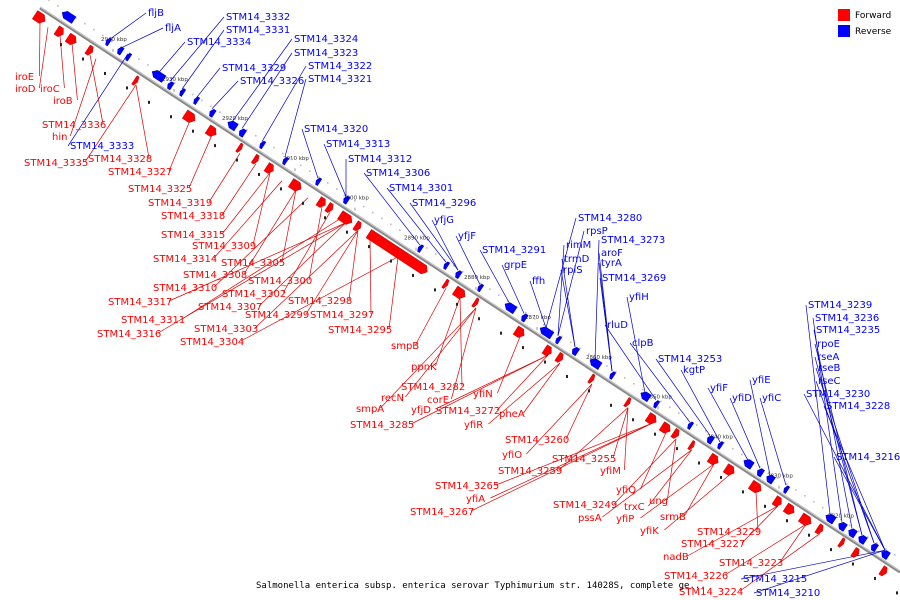 This screenshot has height=600, width=900. Describe the element at coordinates (50, 89) in the screenshot. I see `forward-gene-label: iroC` at that location.